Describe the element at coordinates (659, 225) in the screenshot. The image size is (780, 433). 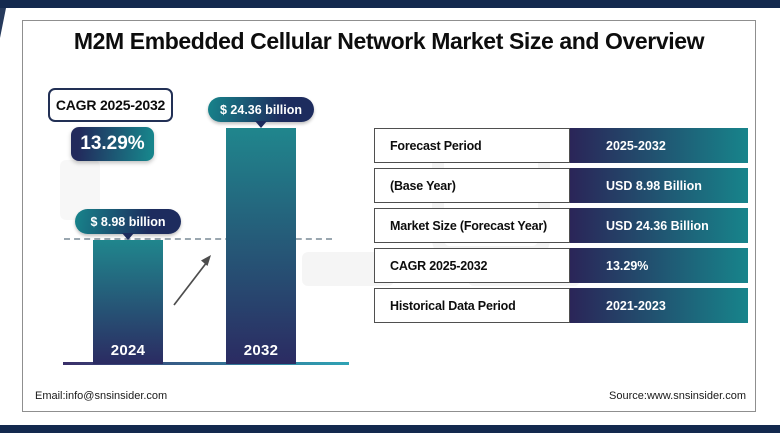
I see `table-row-value: USD 24.36 Billion` at that location.